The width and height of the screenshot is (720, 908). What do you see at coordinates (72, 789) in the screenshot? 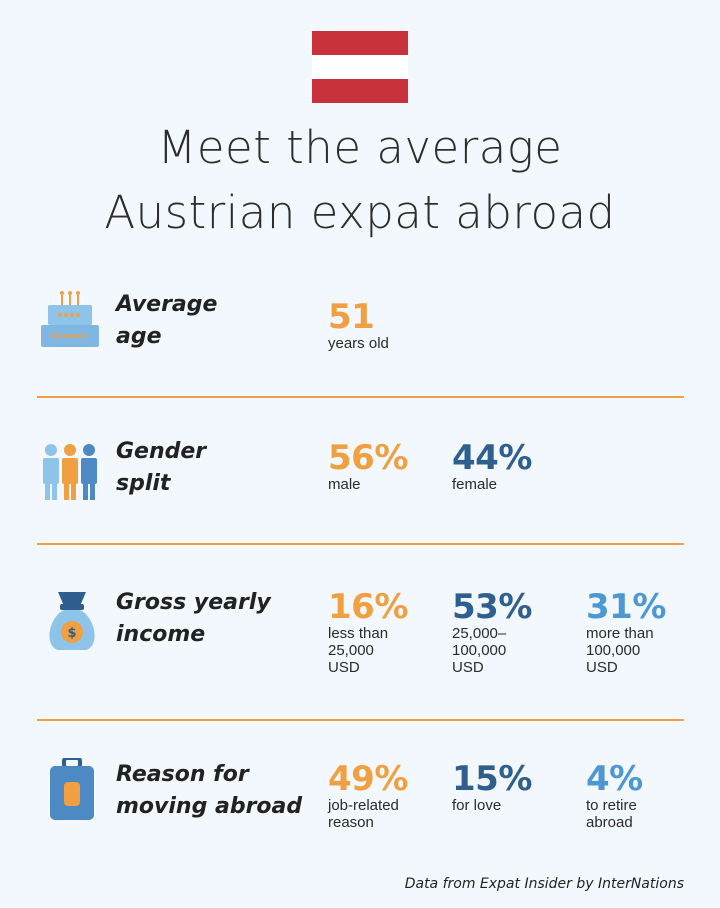
I see `suitcase-icon` at bounding box center [72, 789].